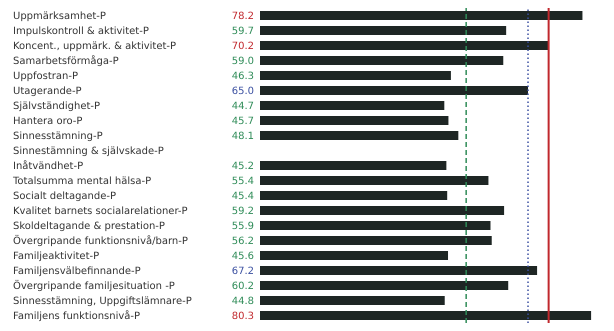 Image resolution: width=614 pixels, height=331 pixels. I want to click on y-tick-label: Hantera oro-P, so click(47, 121).